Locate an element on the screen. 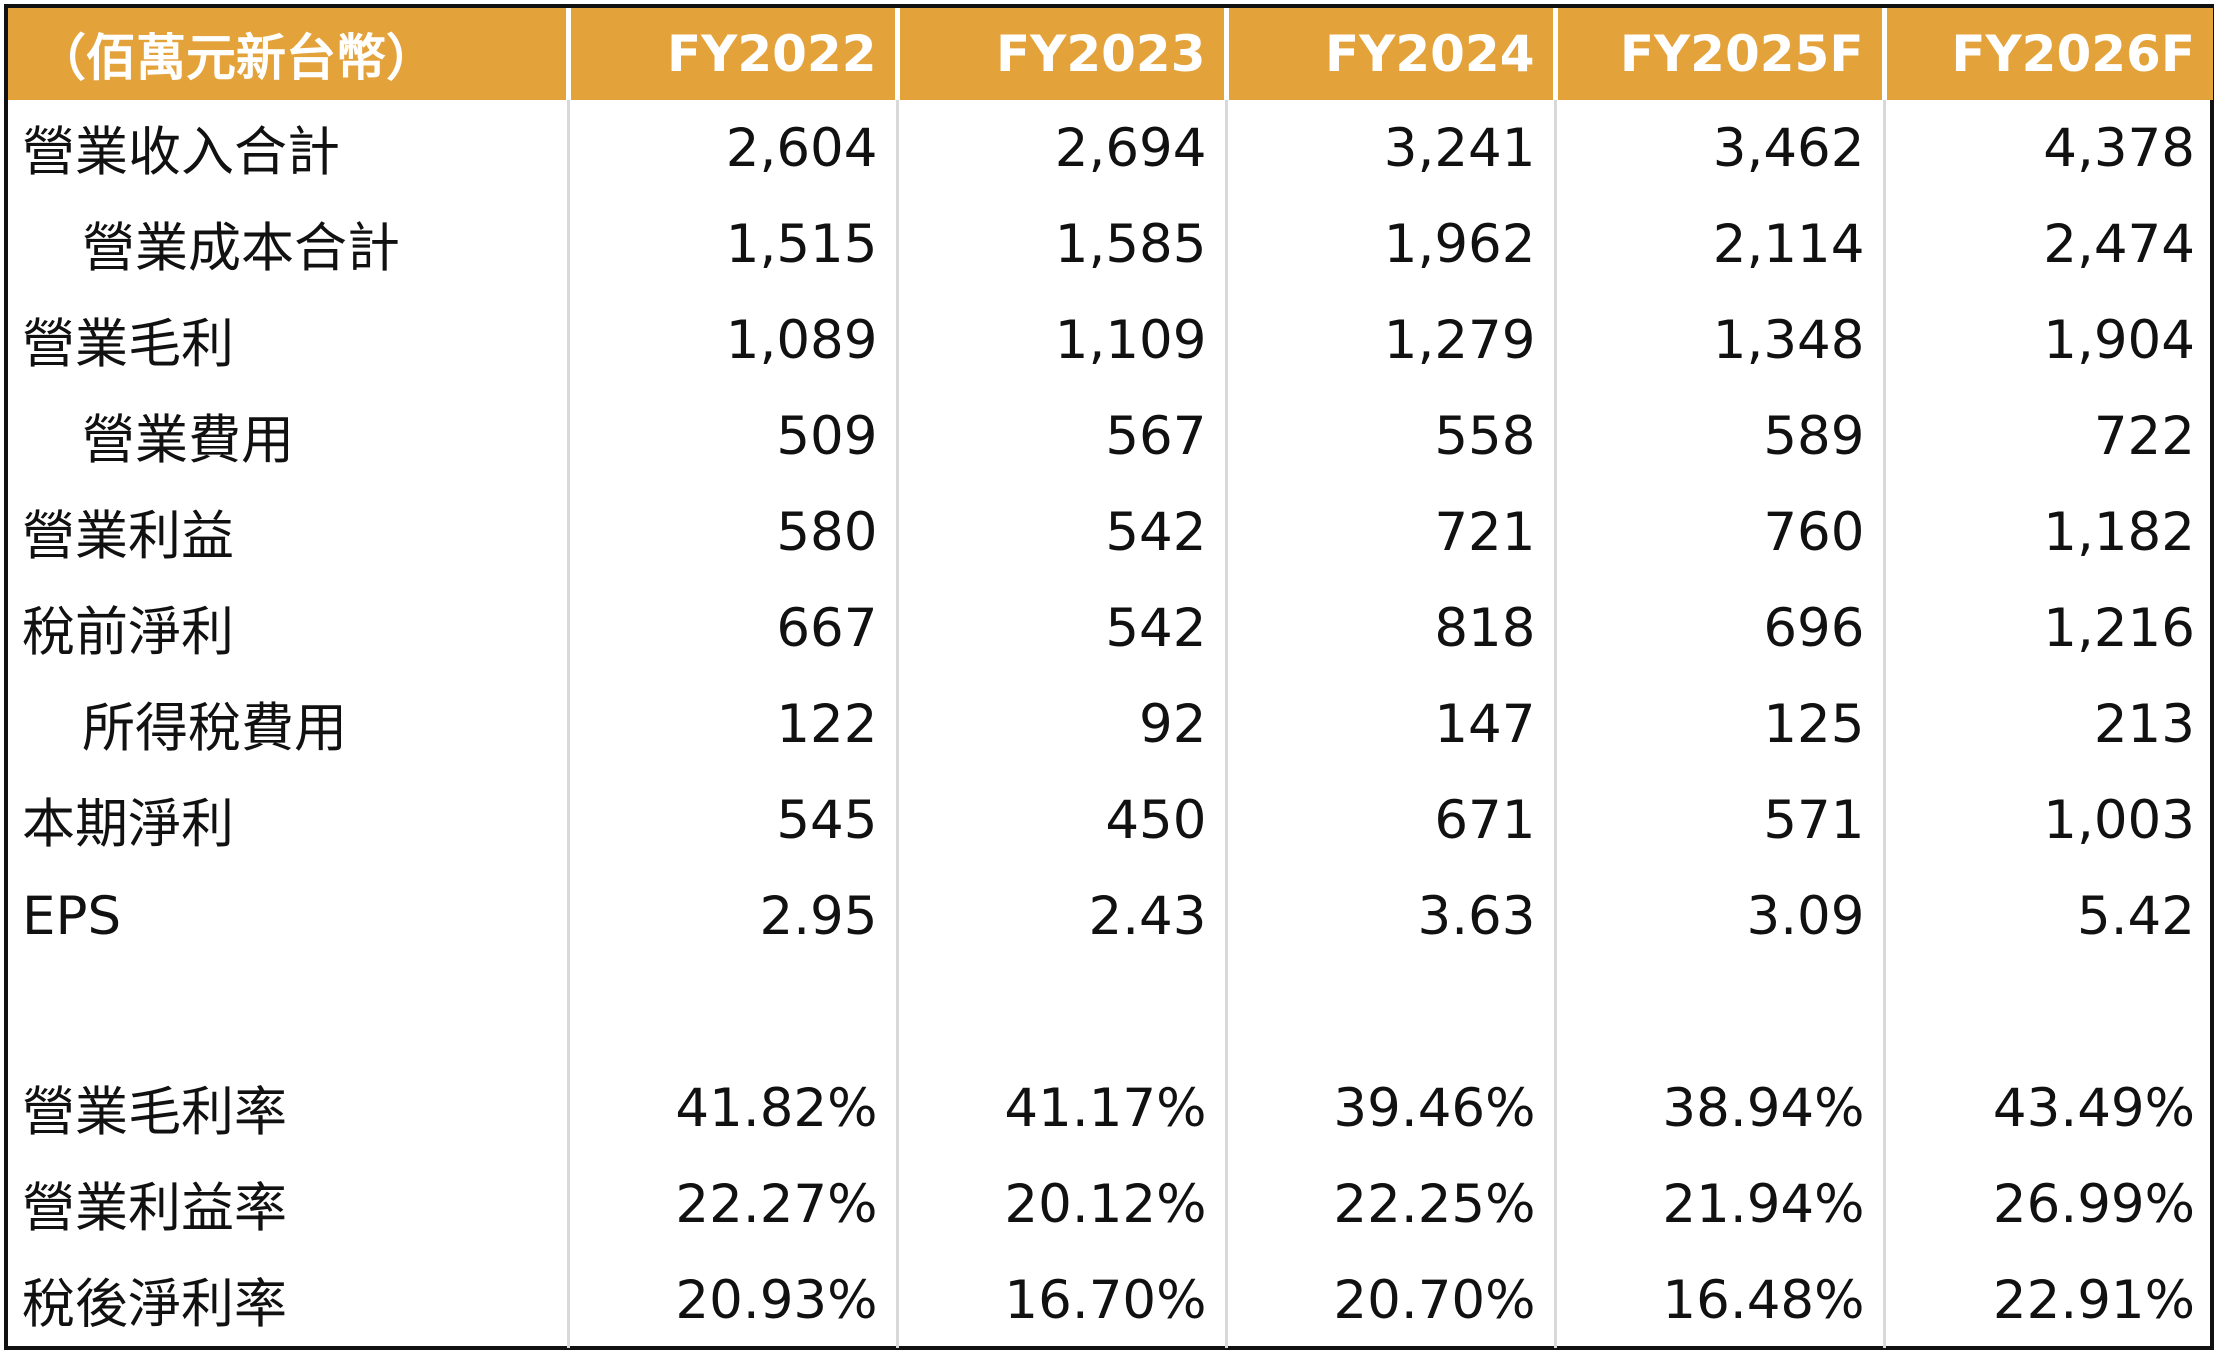  value-cell: 580 is located at coordinates (733, 532).